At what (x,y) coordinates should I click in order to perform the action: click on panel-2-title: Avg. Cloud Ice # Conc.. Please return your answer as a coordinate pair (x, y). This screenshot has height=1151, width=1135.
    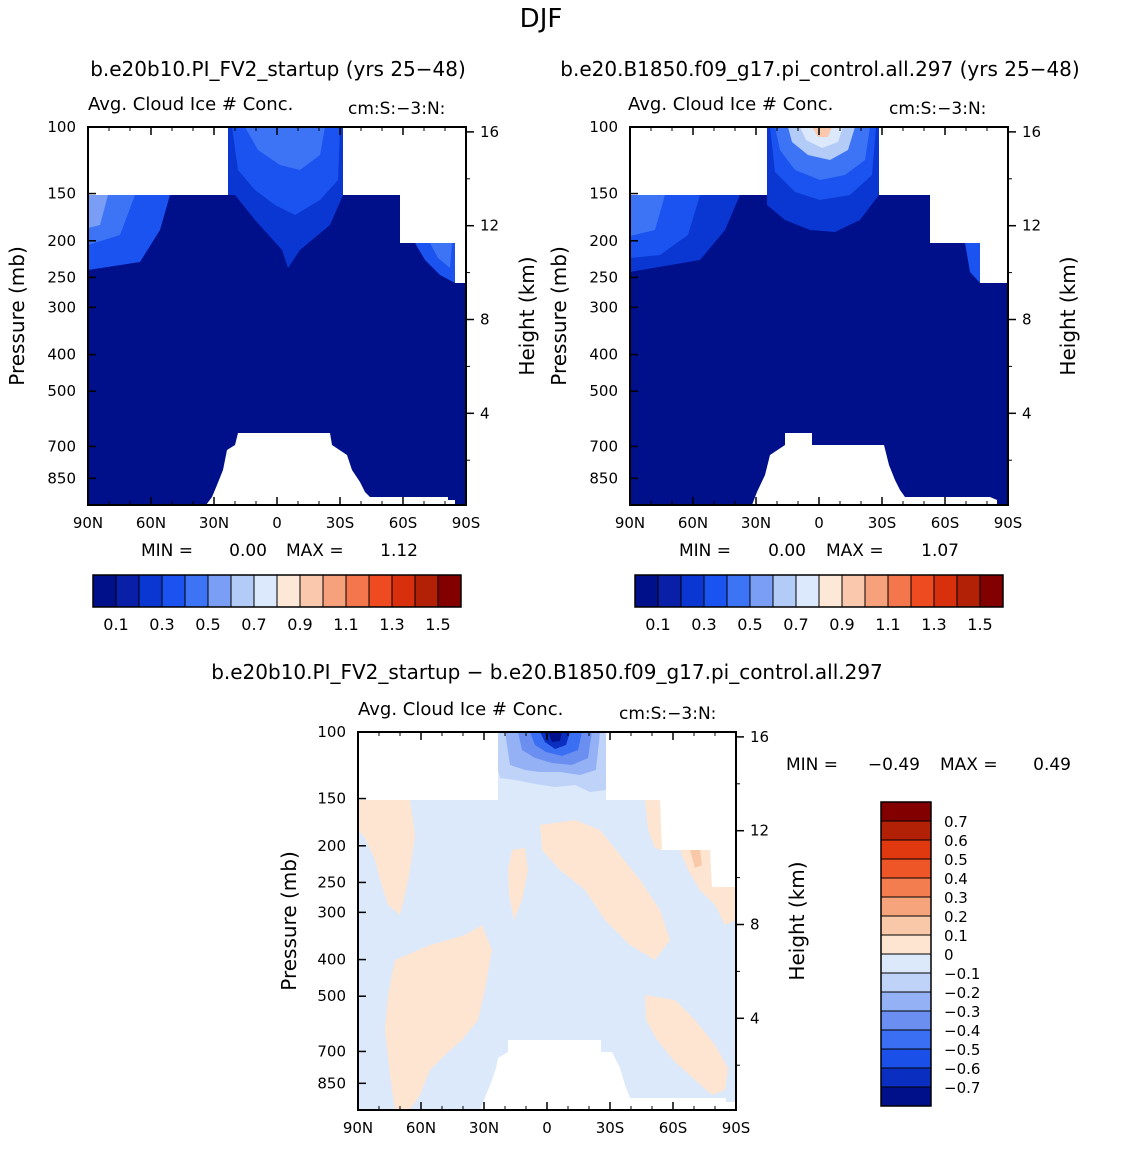
    Looking at the image, I should click on (730, 104).